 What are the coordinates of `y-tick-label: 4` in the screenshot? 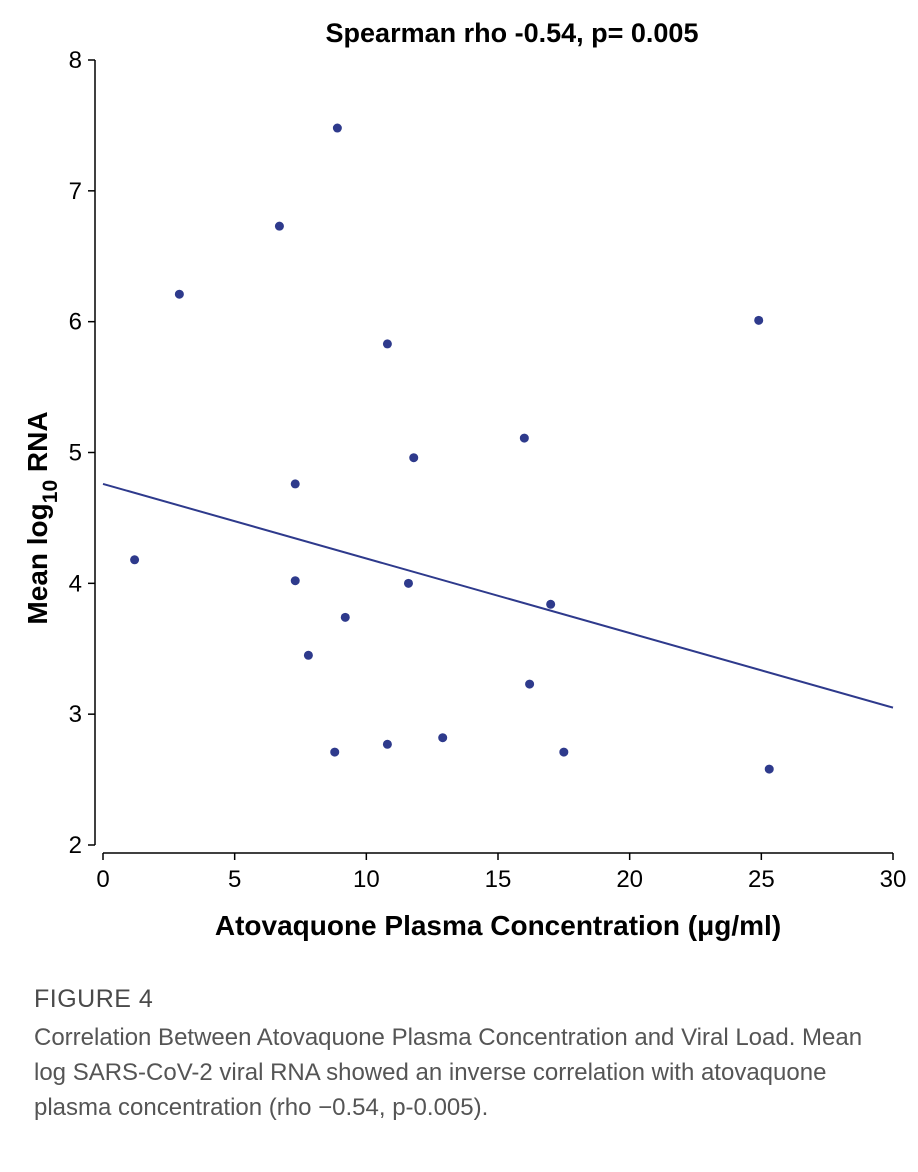 It's located at (75, 583).